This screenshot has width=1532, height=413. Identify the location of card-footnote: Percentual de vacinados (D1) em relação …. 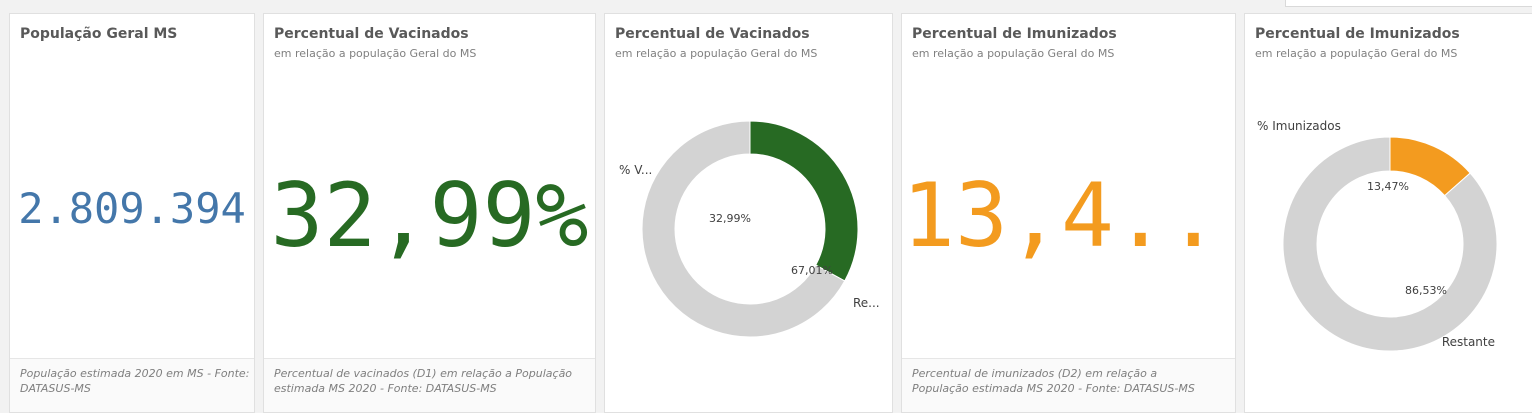
(423, 381).